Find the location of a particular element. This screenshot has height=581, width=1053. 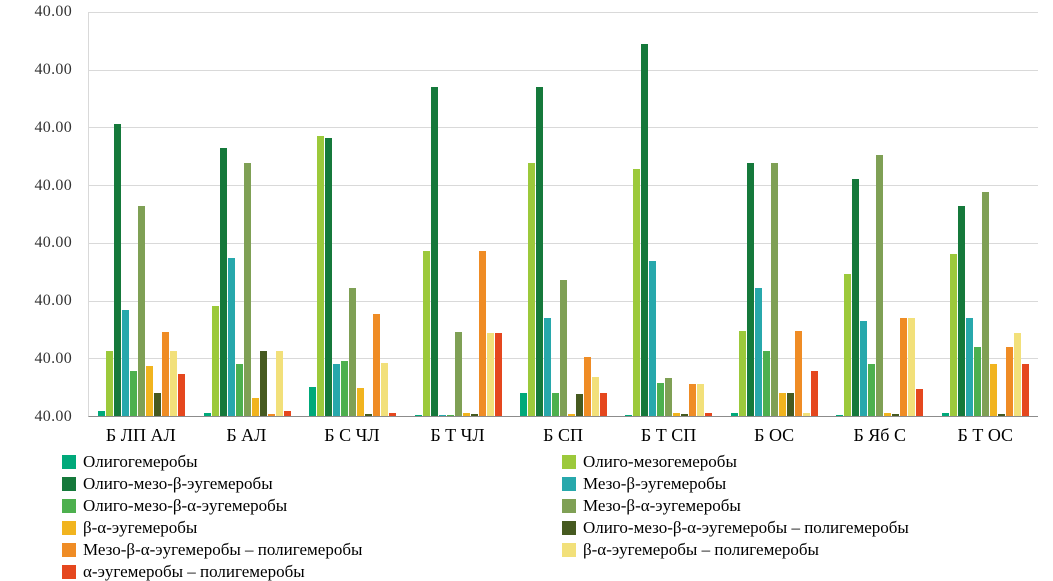

legend-label: Мезо-β-α-эугемеробы – полигемеробы is located at coordinates (223, 549).